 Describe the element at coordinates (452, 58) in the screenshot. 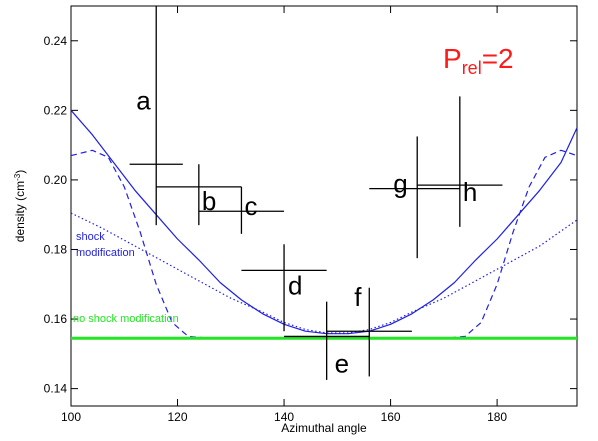

I see `prel-annotation-main: P` at that location.